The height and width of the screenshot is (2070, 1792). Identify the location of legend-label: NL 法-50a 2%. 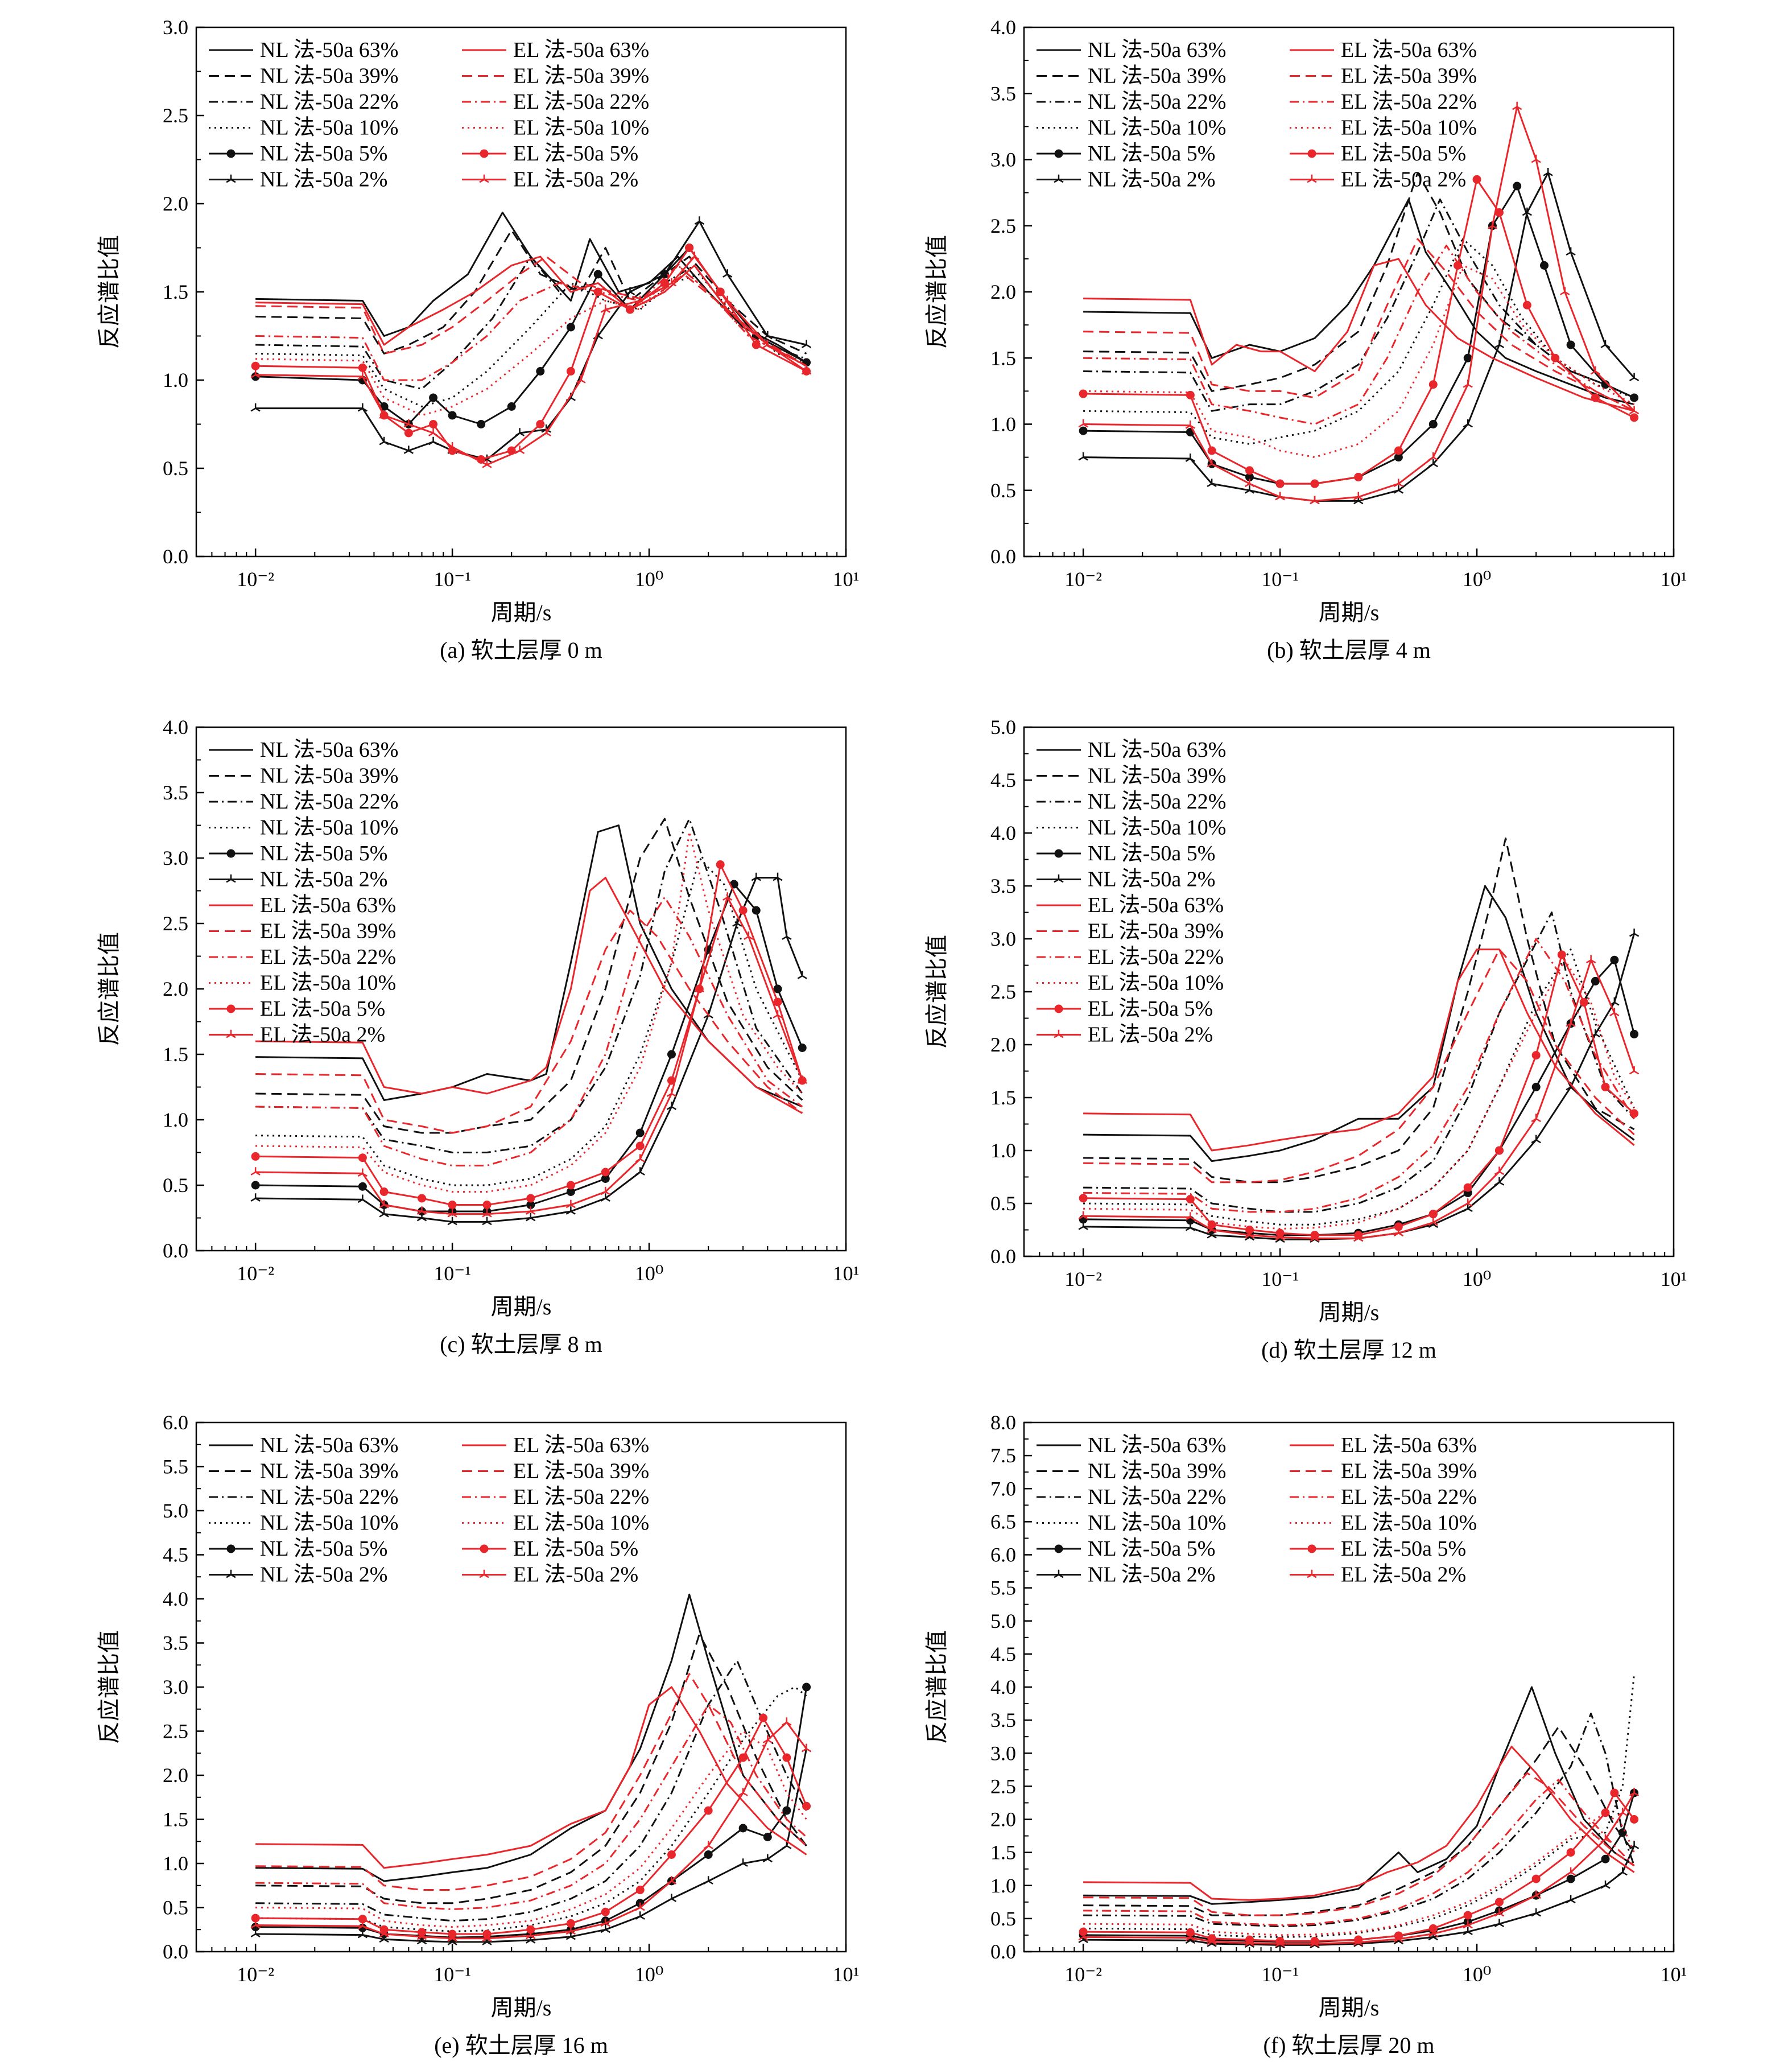
(1151, 180).